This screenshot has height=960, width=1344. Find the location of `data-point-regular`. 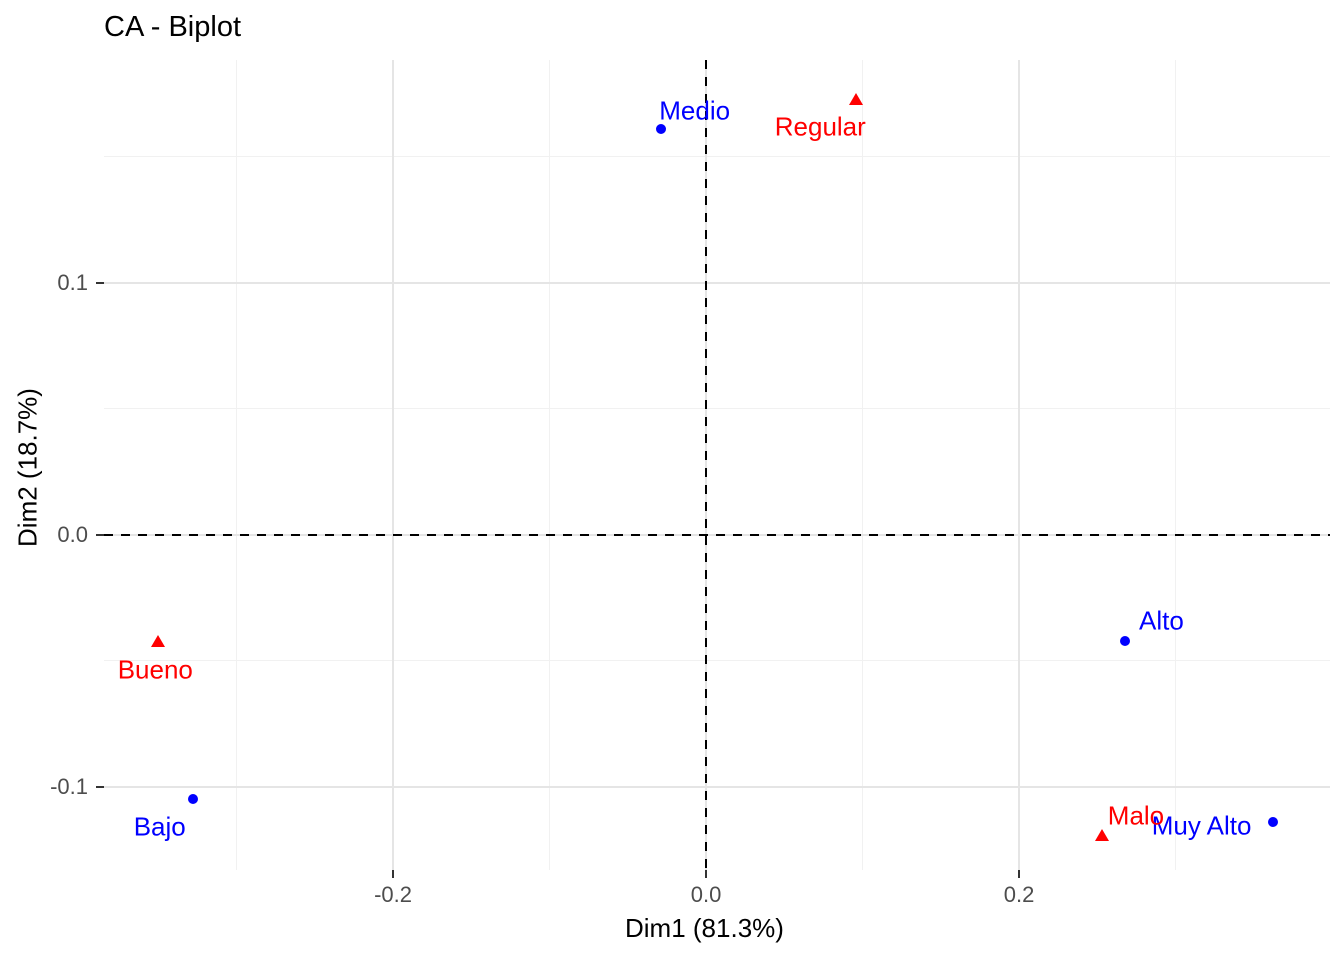

data-point-regular is located at coordinates (856, 99).